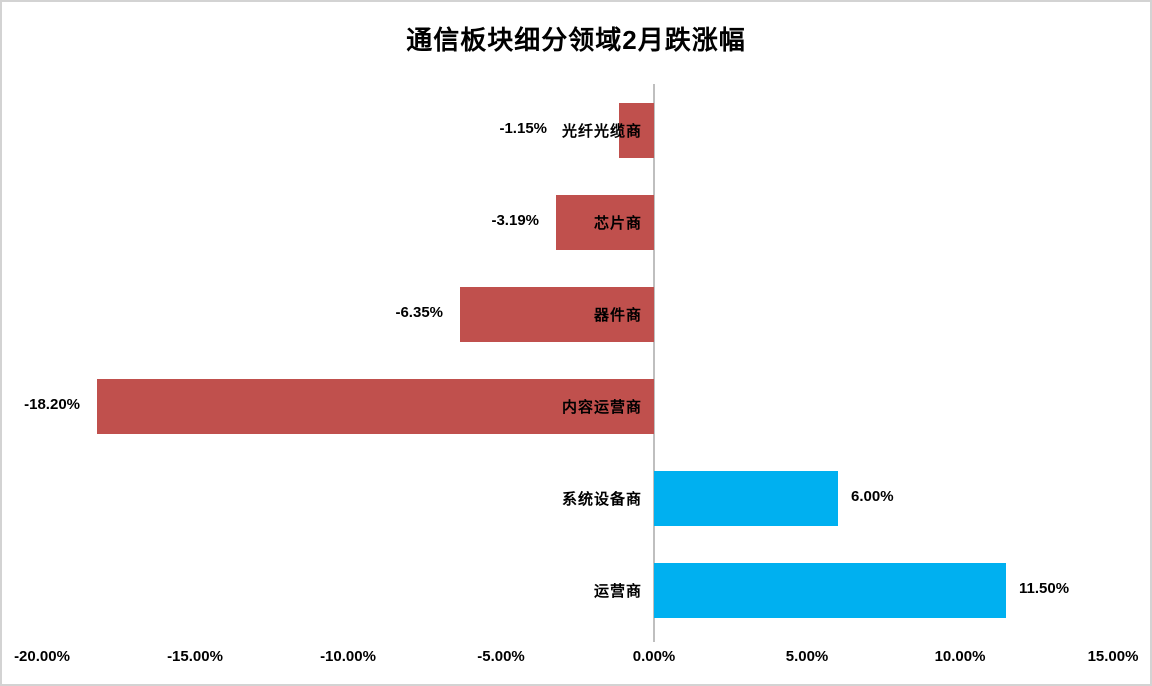 Image resolution: width=1152 pixels, height=686 pixels. I want to click on x-tick-label: 15.00%, so click(1113, 656).